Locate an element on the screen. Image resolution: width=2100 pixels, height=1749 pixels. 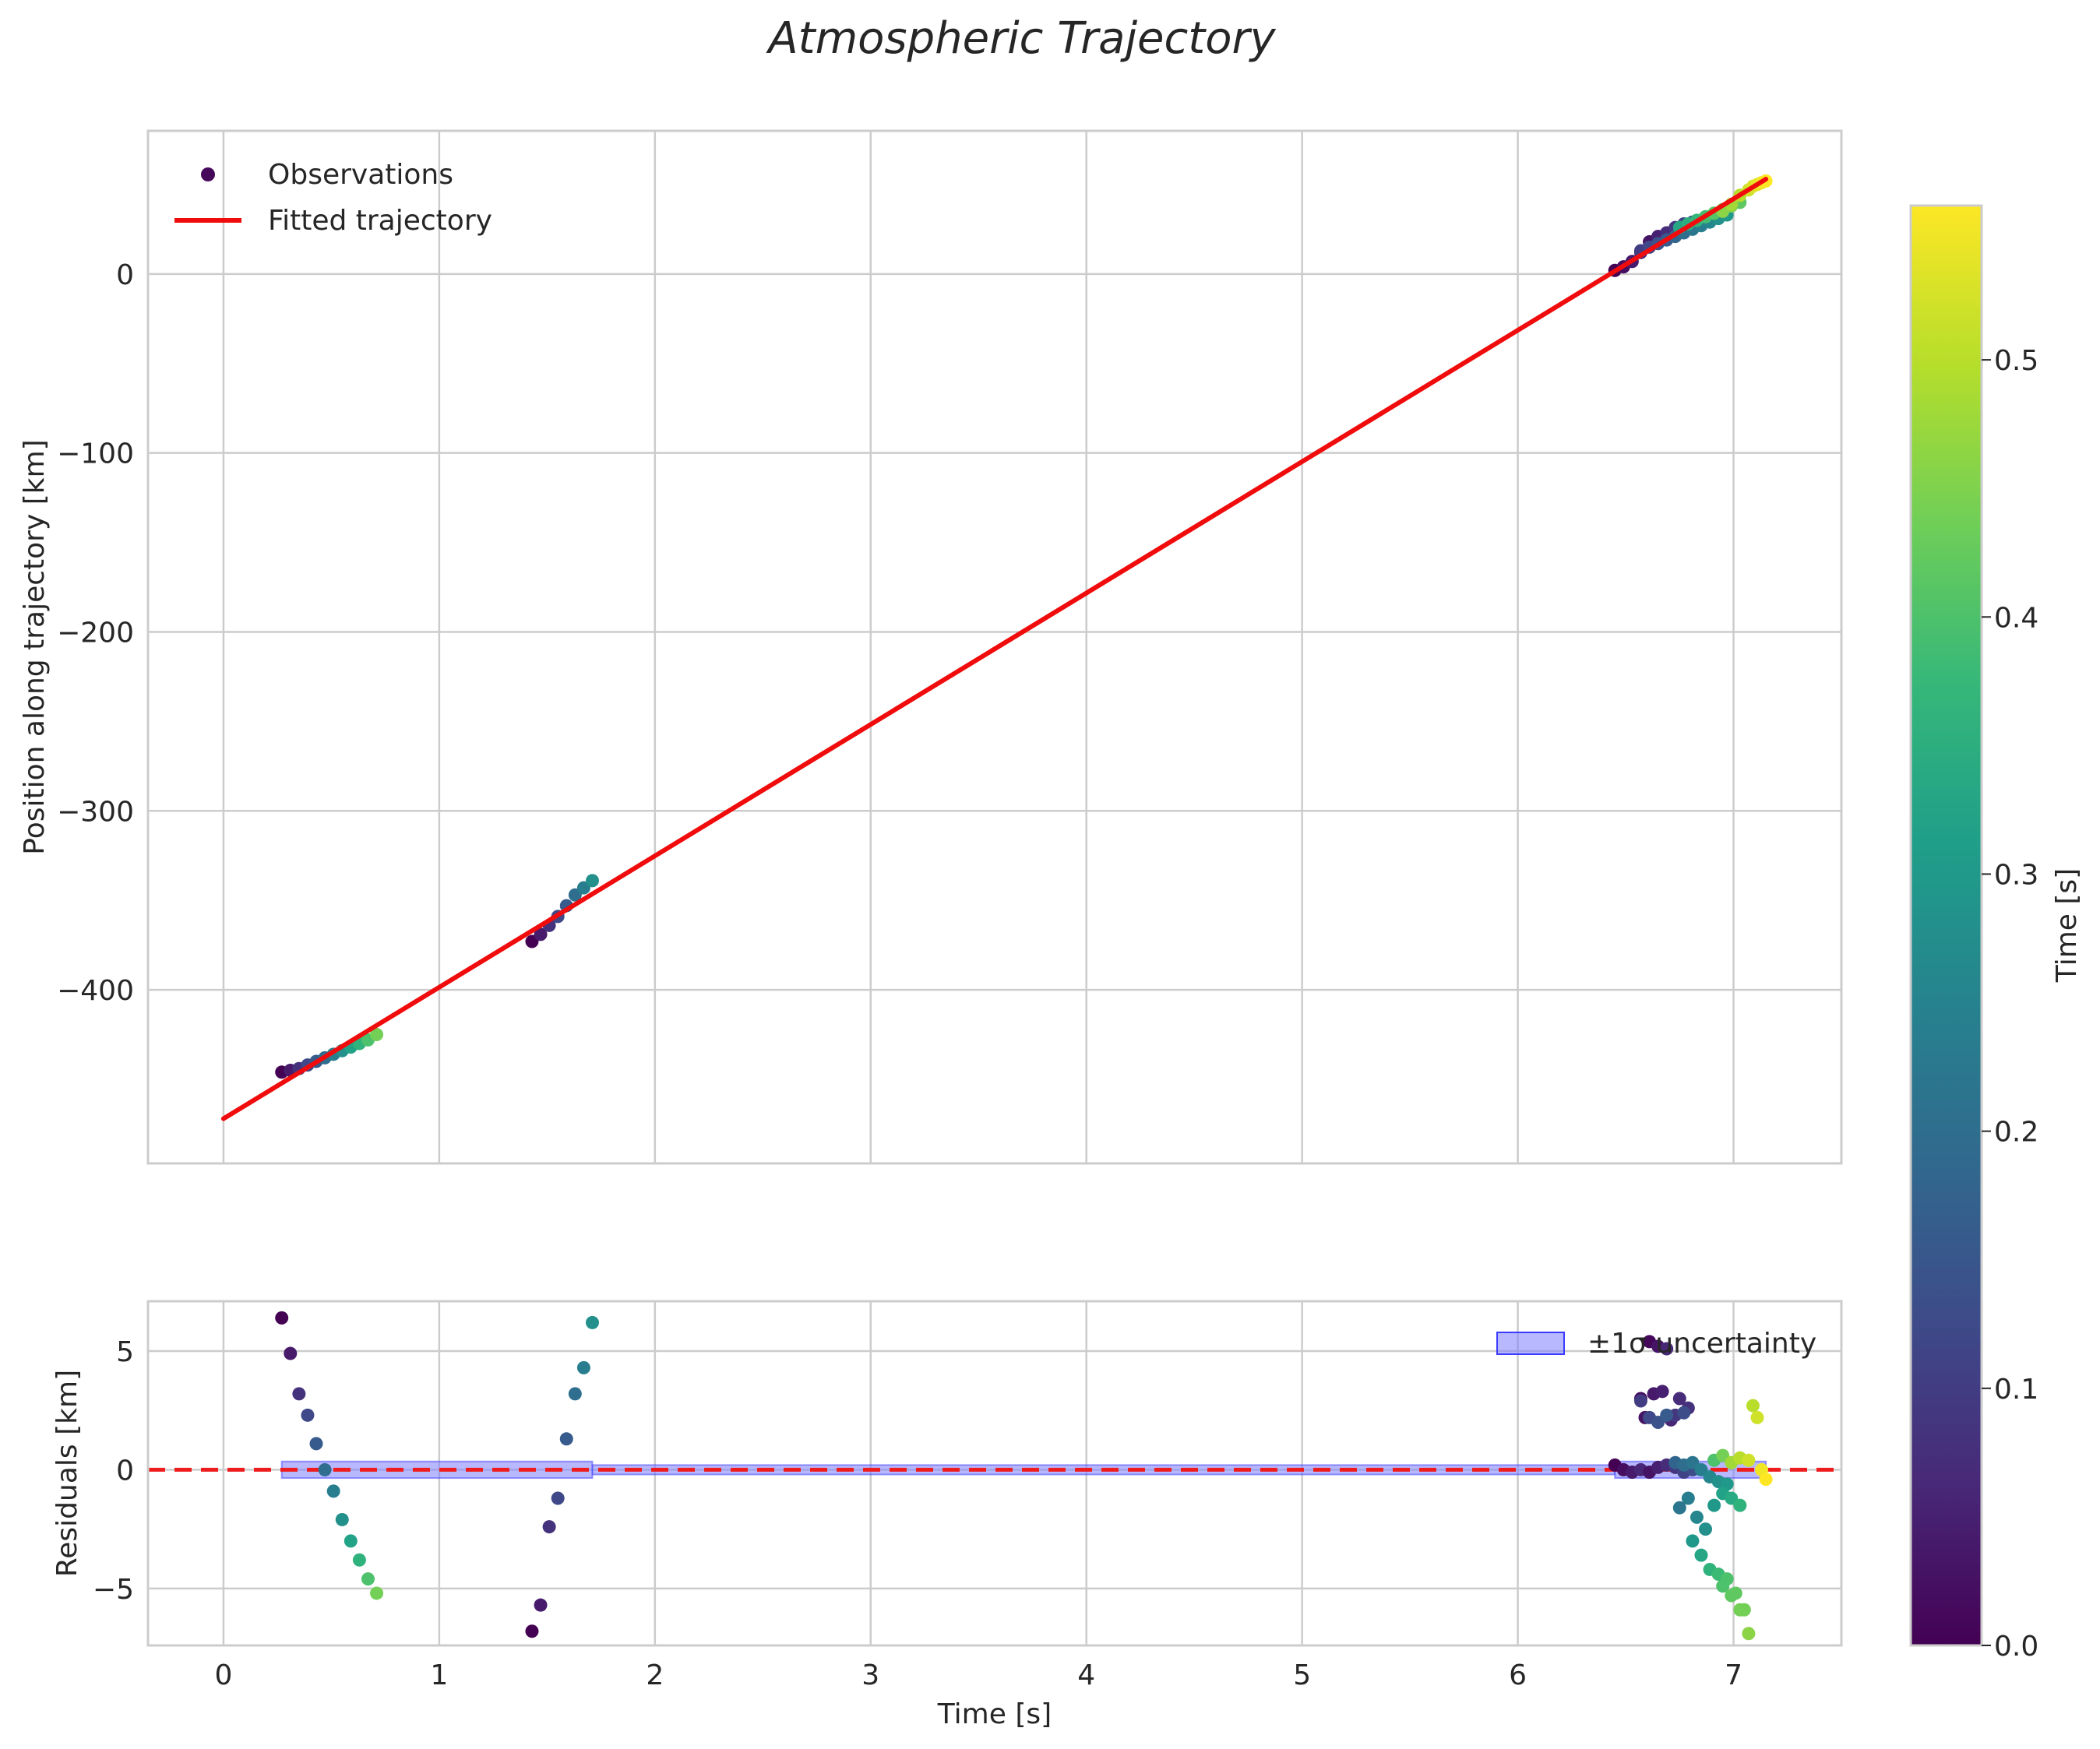
colorbar-tick-label: 0.2 is located at coordinates (2016, 1133).